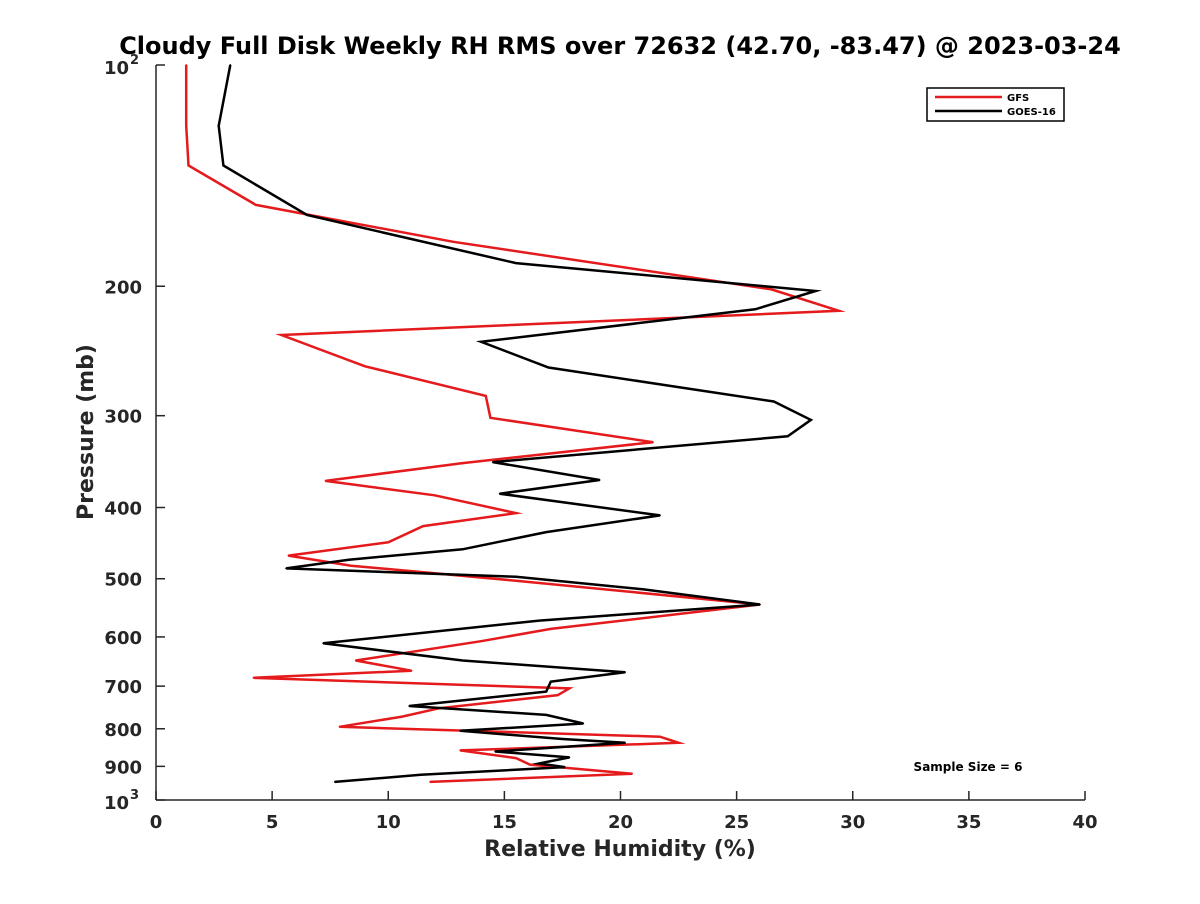 The height and width of the screenshot is (904, 1200). Describe the element at coordinates (620, 822) in the screenshot. I see `x-tick-label: 20` at that location.